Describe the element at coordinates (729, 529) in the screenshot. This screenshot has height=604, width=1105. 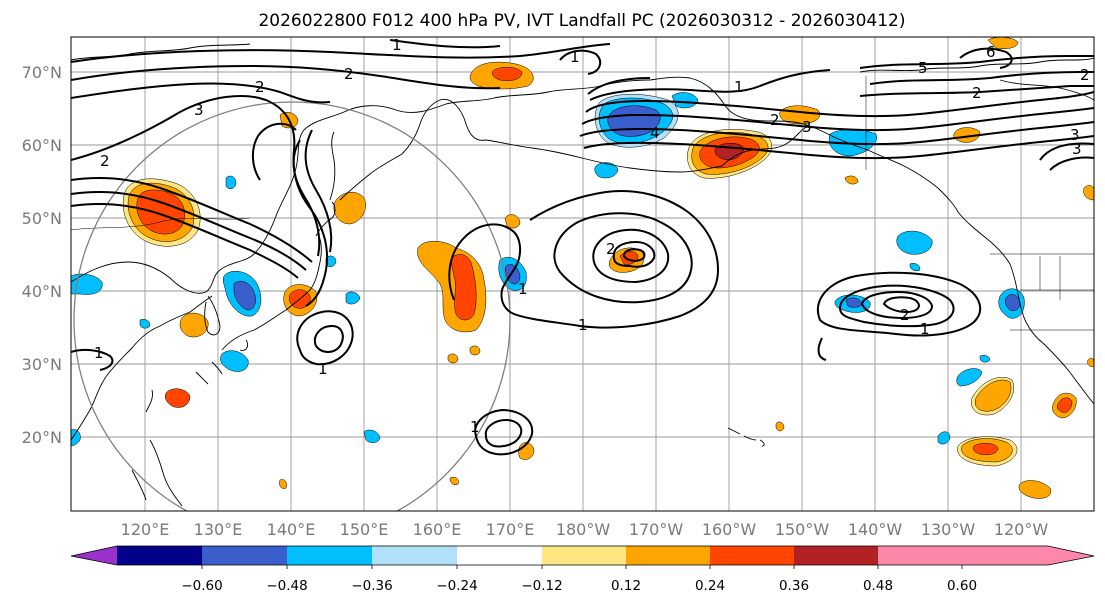
I see `lon-label: 160°W` at that location.